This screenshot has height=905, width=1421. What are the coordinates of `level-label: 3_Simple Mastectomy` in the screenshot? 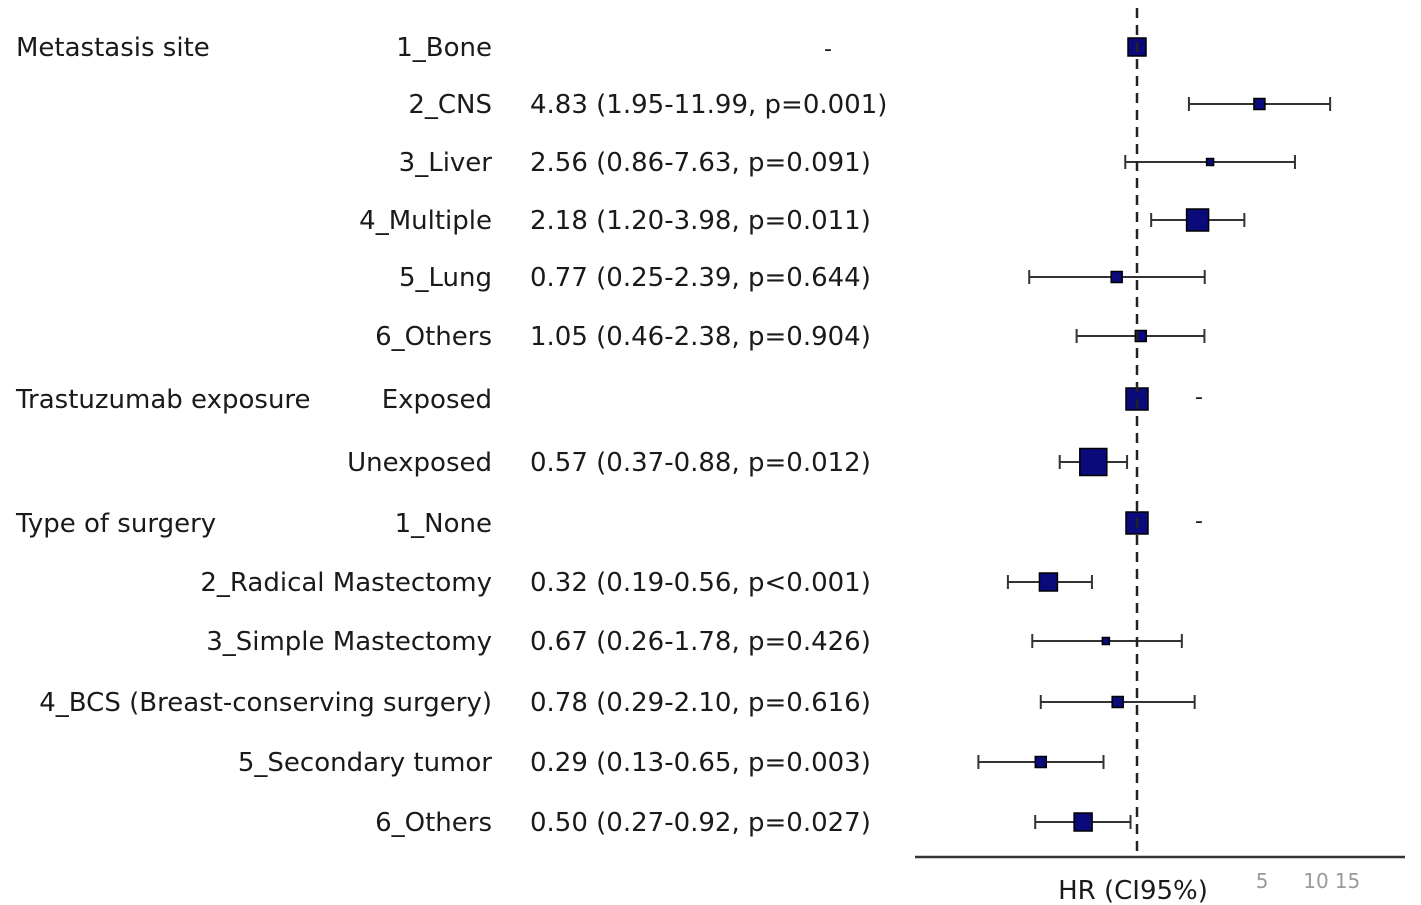 It's located at (349, 642).